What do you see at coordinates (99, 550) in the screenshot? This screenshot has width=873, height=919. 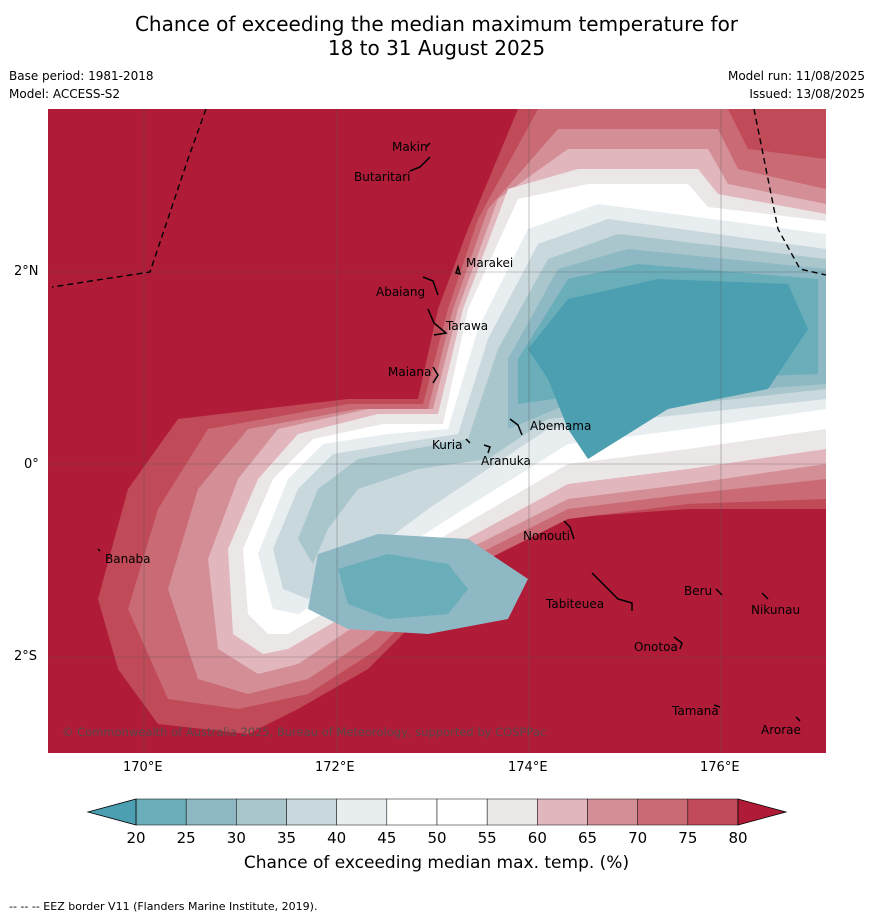 I see `island-banaba` at bounding box center [99, 550].